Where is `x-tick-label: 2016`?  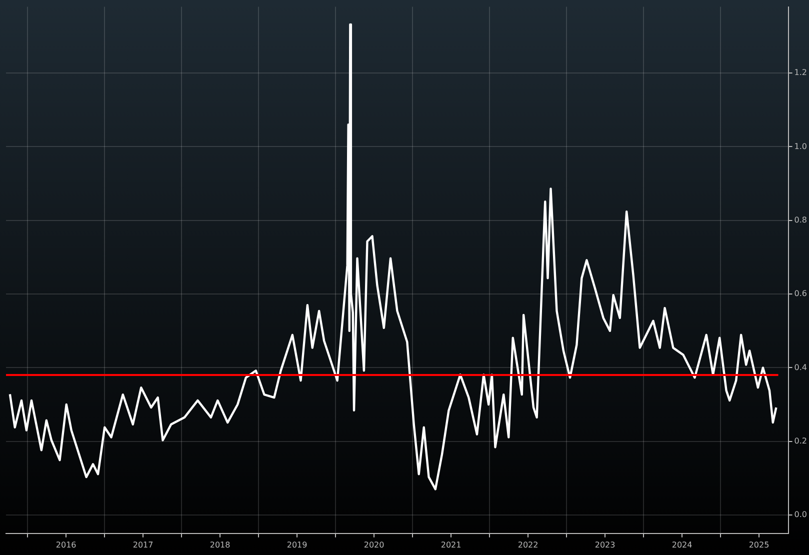
x-tick-label: 2016 is located at coordinates (66, 545).